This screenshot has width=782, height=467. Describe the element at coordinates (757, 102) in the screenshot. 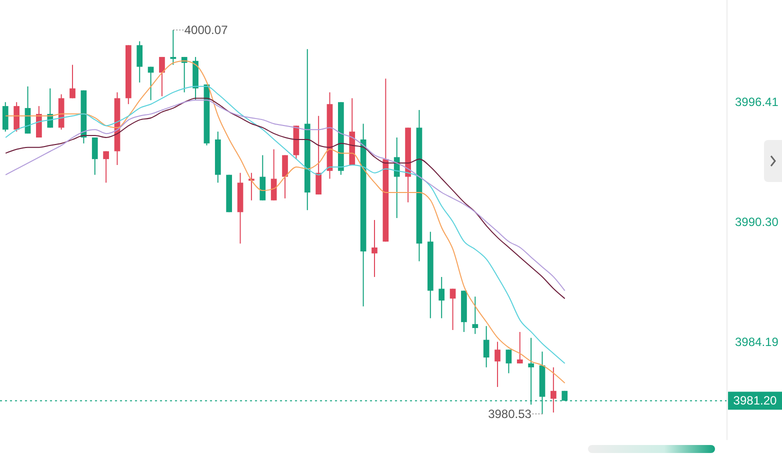

I see `y-tick-label: 3996.41` at that location.